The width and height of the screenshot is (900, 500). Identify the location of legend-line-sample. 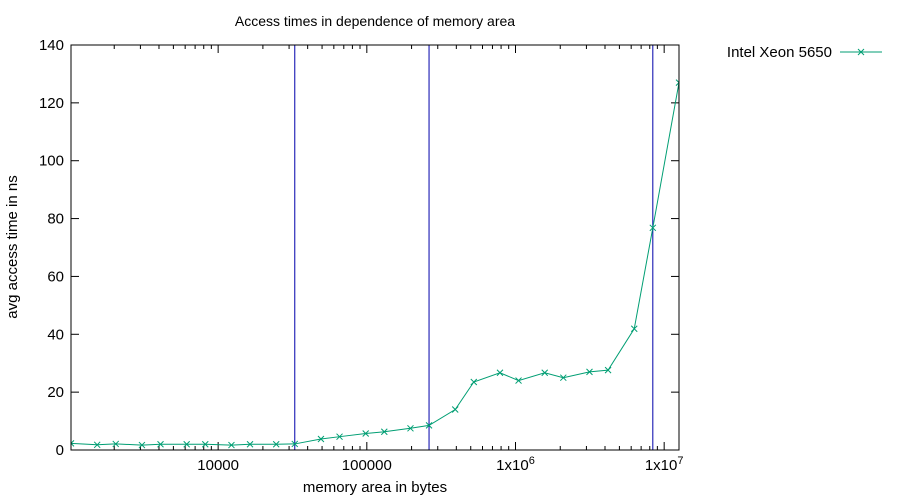
(861, 52).